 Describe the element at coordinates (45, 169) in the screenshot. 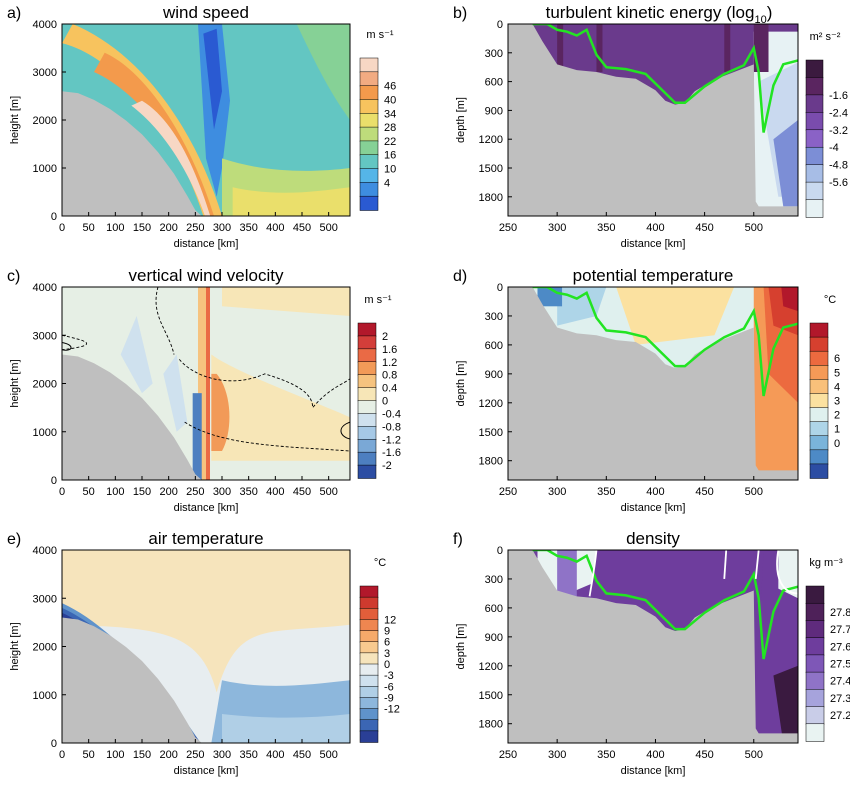

I see `y-tick-label: 1000` at that location.